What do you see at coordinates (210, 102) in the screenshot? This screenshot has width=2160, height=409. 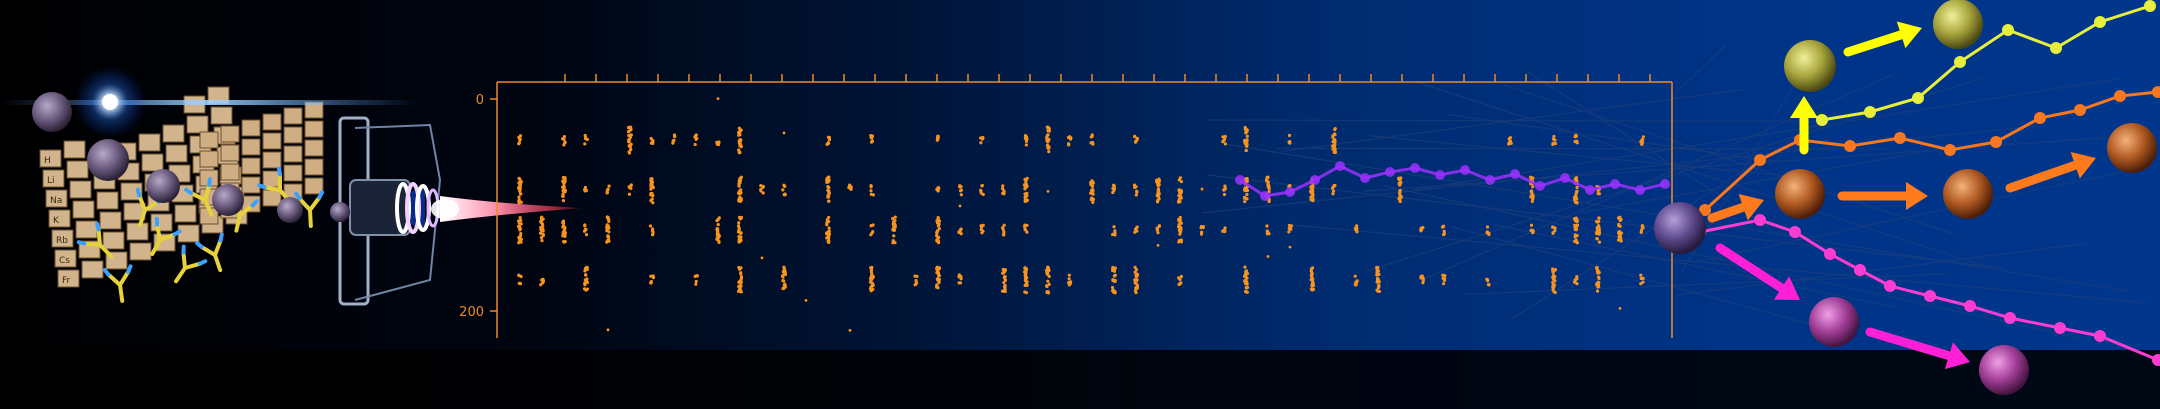 I see `lens-flare-icon` at bounding box center [210, 102].